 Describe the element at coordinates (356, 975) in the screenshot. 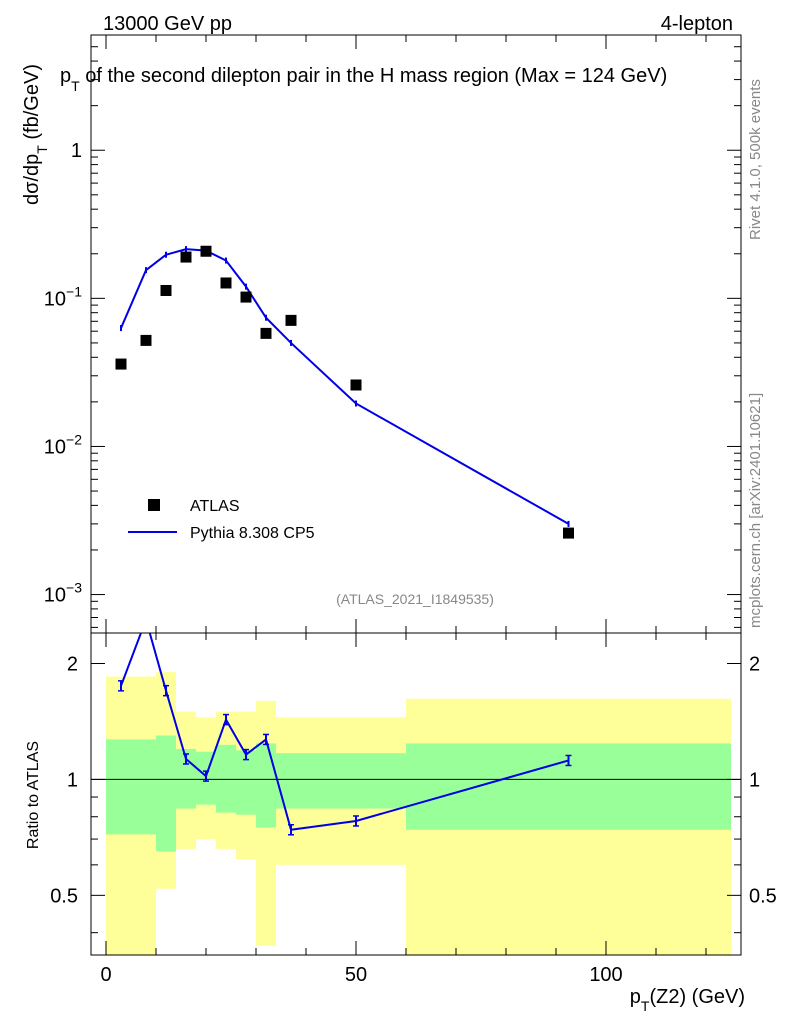

I see `x-tick-label: 50` at that location.